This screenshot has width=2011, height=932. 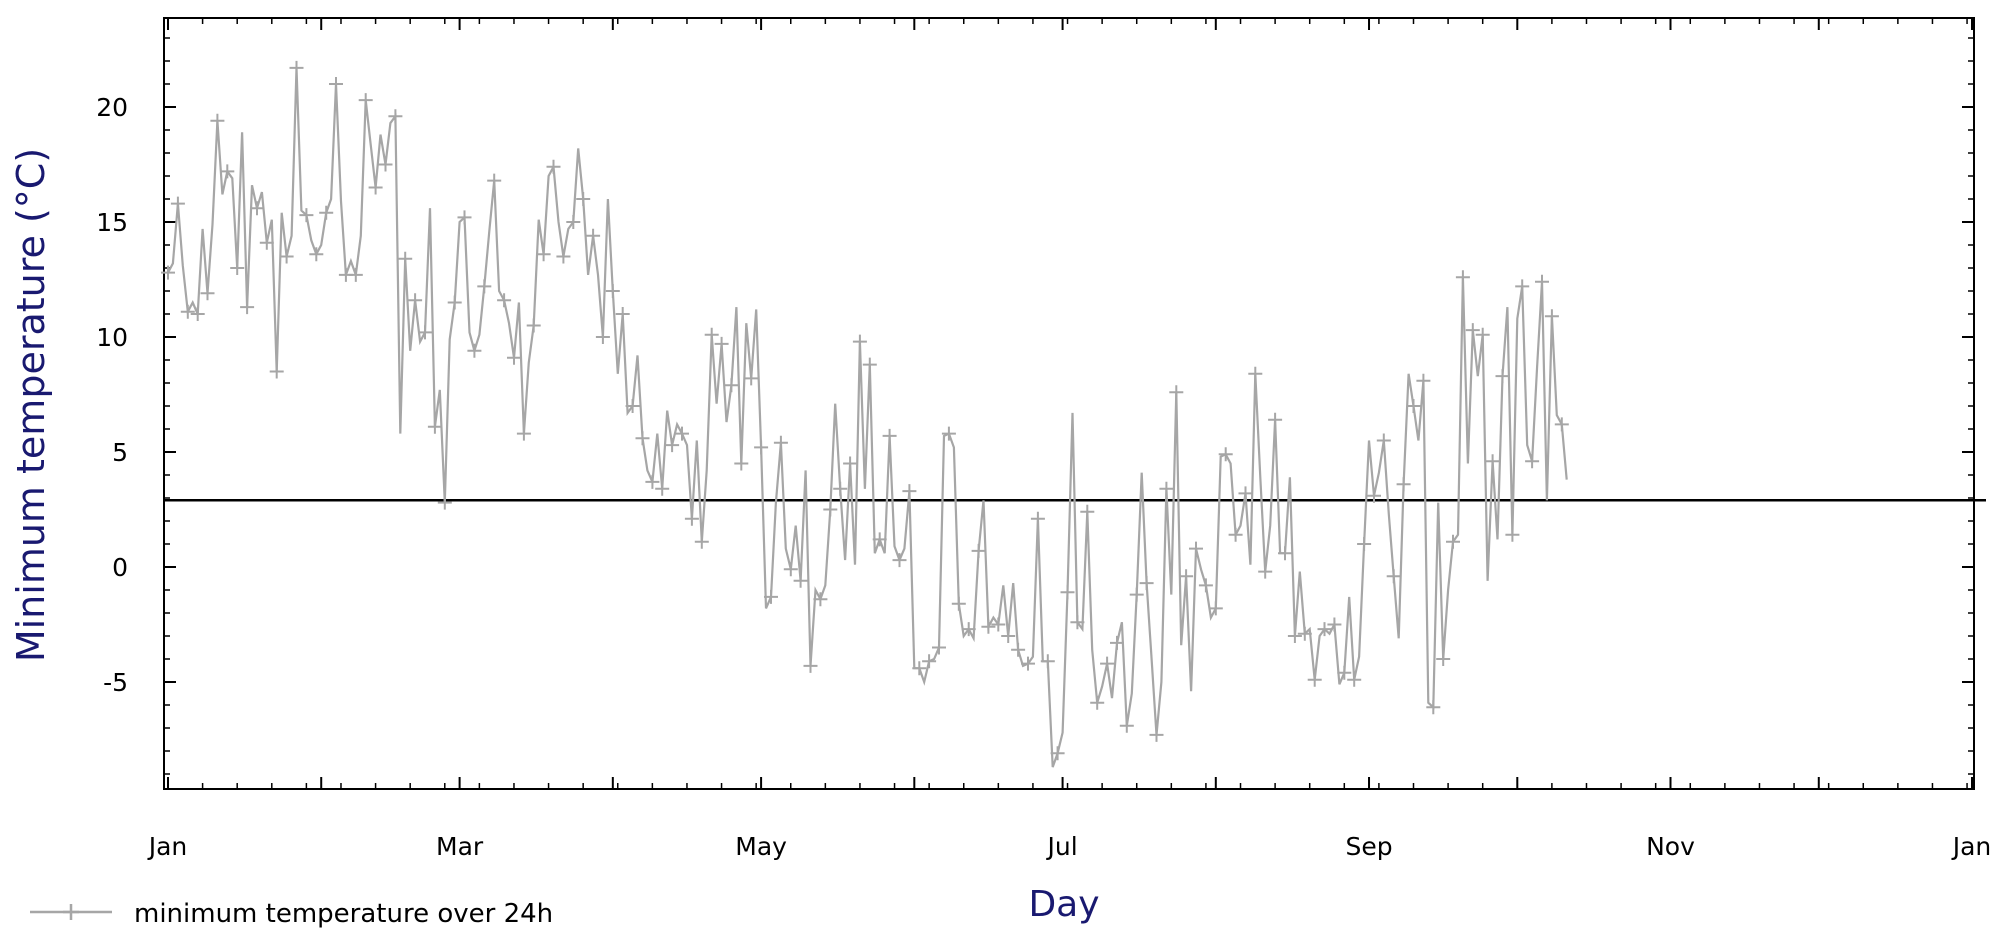 What do you see at coordinates (120, 452) in the screenshot?
I see `y-tick-label: 5` at bounding box center [120, 452].